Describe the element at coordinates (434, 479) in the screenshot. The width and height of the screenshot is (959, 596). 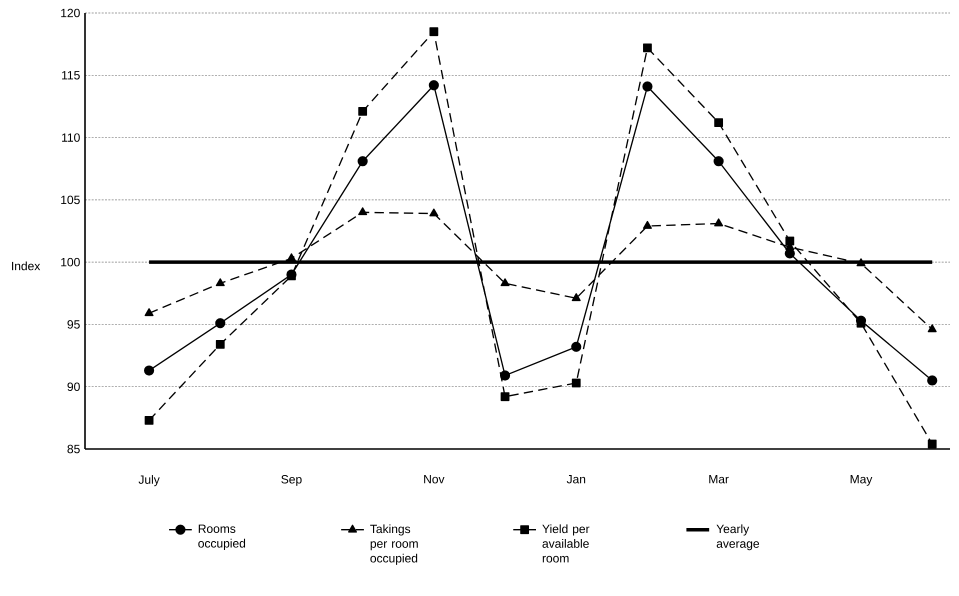
I see `x-tick-label: Nov` at that location.